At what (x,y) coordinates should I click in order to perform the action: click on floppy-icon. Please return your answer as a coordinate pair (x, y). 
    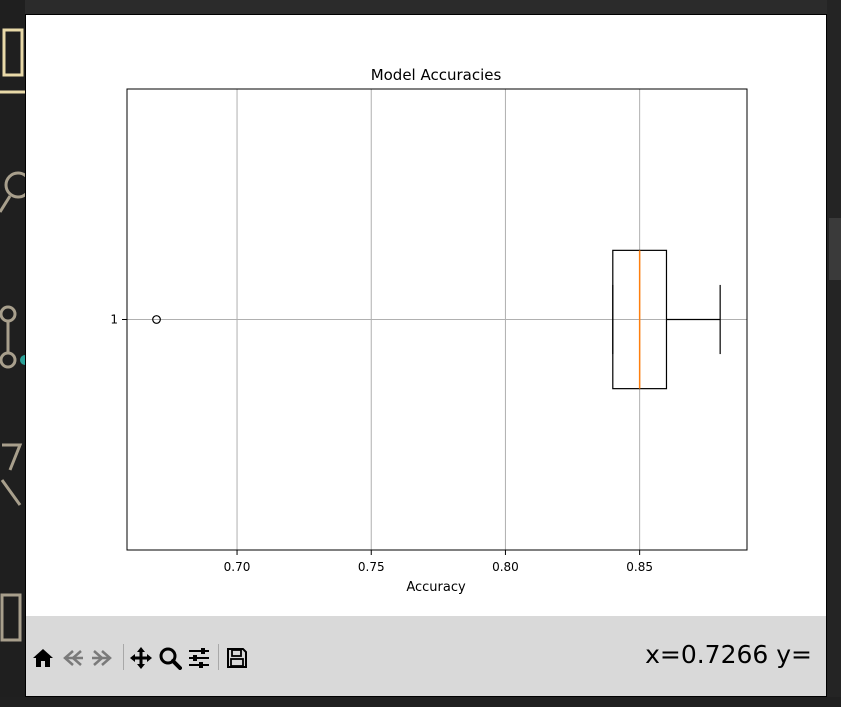
    Looking at the image, I should click on (237, 658).